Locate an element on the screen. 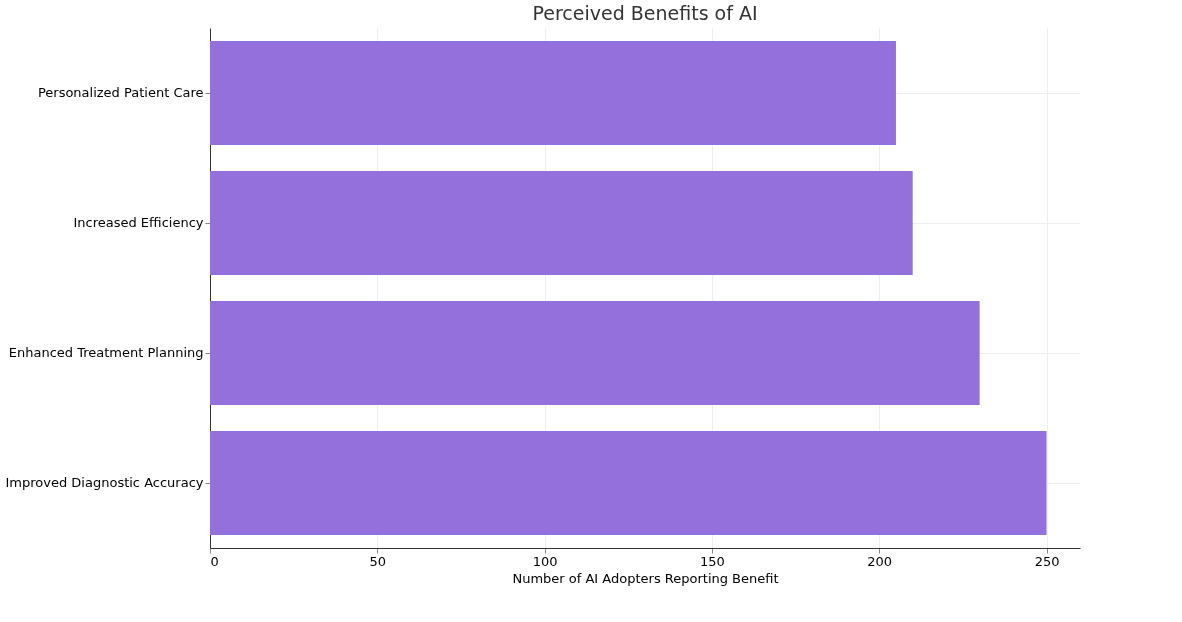  y-tick-label: Increased Efficiency is located at coordinates (138, 222).